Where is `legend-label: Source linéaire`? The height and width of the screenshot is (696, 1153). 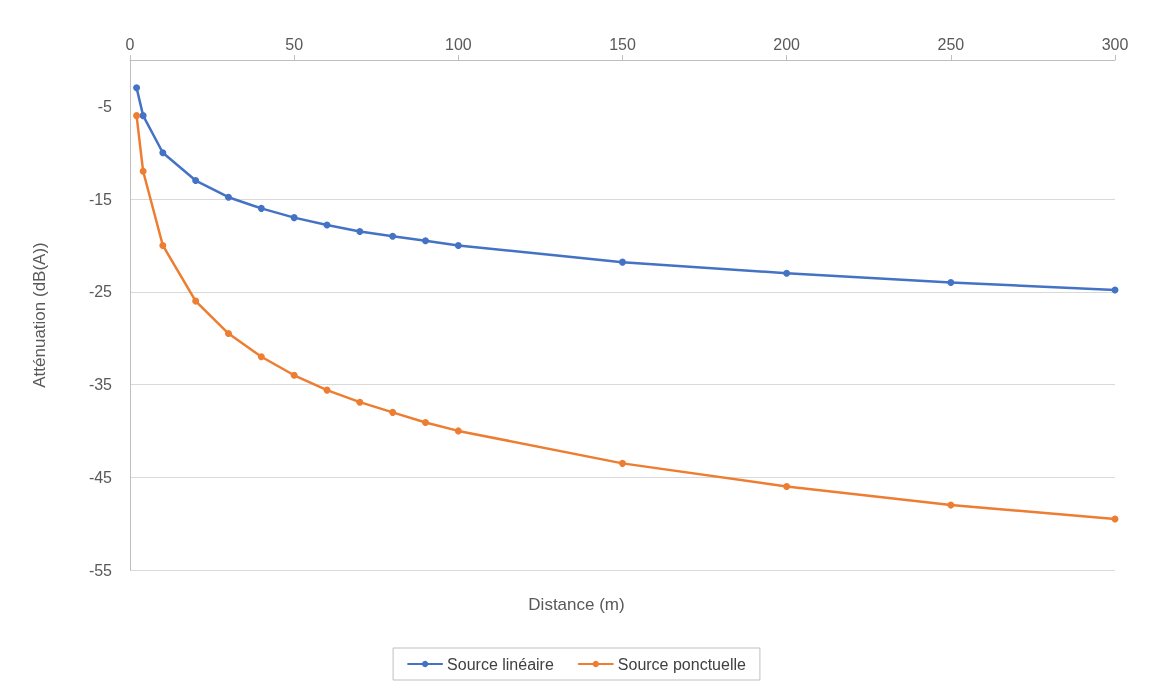
legend-label: Source linéaire is located at coordinates (500, 664).